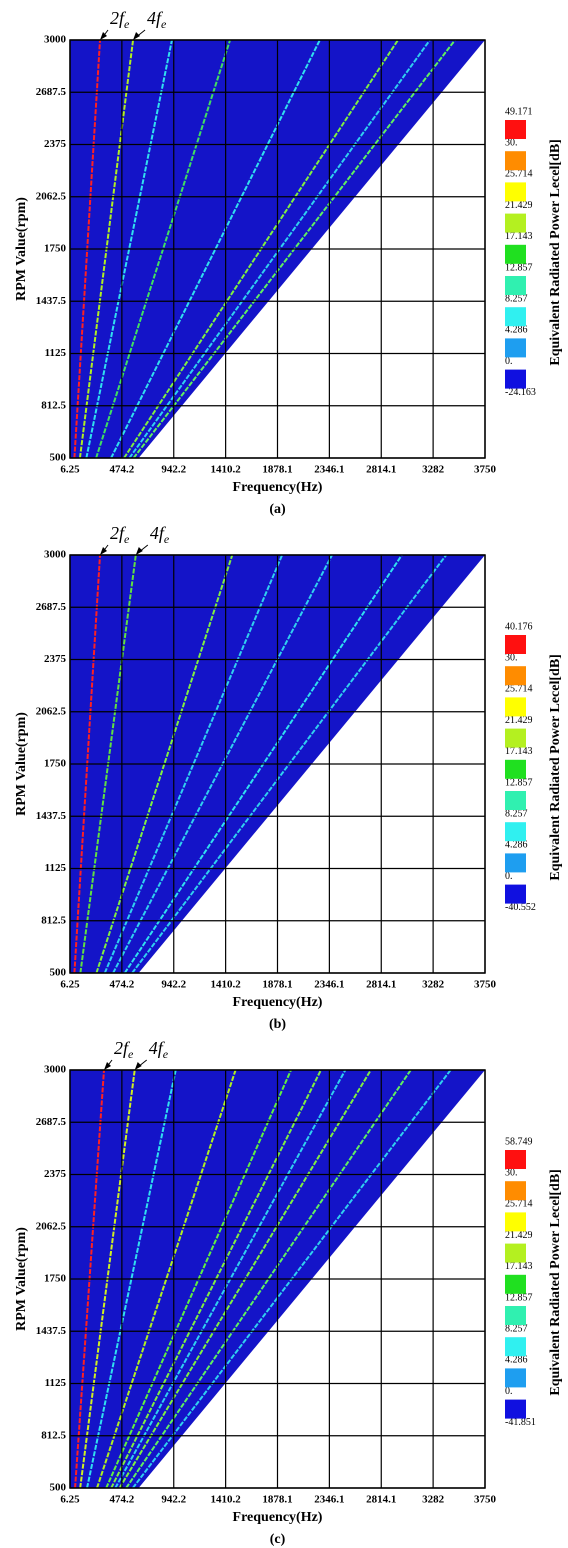 The height and width of the screenshot is (1548, 568). What do you see at coordinates (519, 236) in the screenshot?
I see `colorbar-label: 17.143` at bounding box center [519, 236].